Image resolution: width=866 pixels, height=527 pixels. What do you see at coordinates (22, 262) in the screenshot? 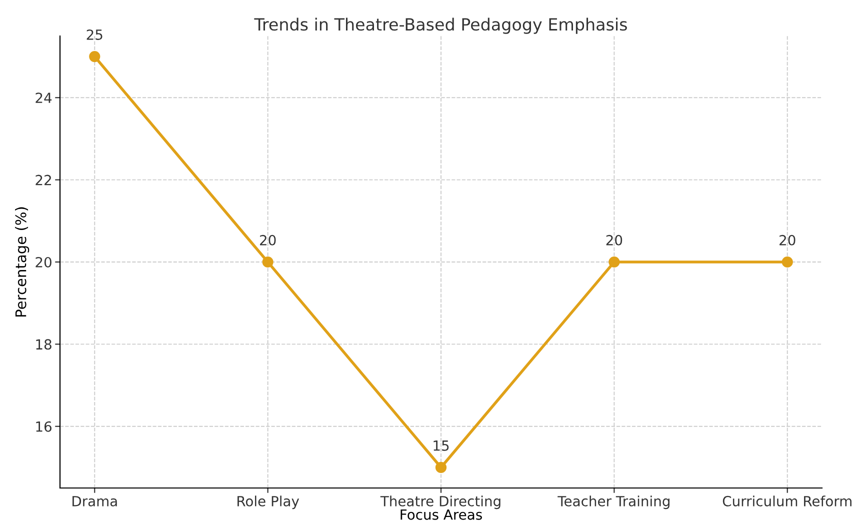
I see `y-axis-title: Percentage (%)` at bounding box center [22, 262].